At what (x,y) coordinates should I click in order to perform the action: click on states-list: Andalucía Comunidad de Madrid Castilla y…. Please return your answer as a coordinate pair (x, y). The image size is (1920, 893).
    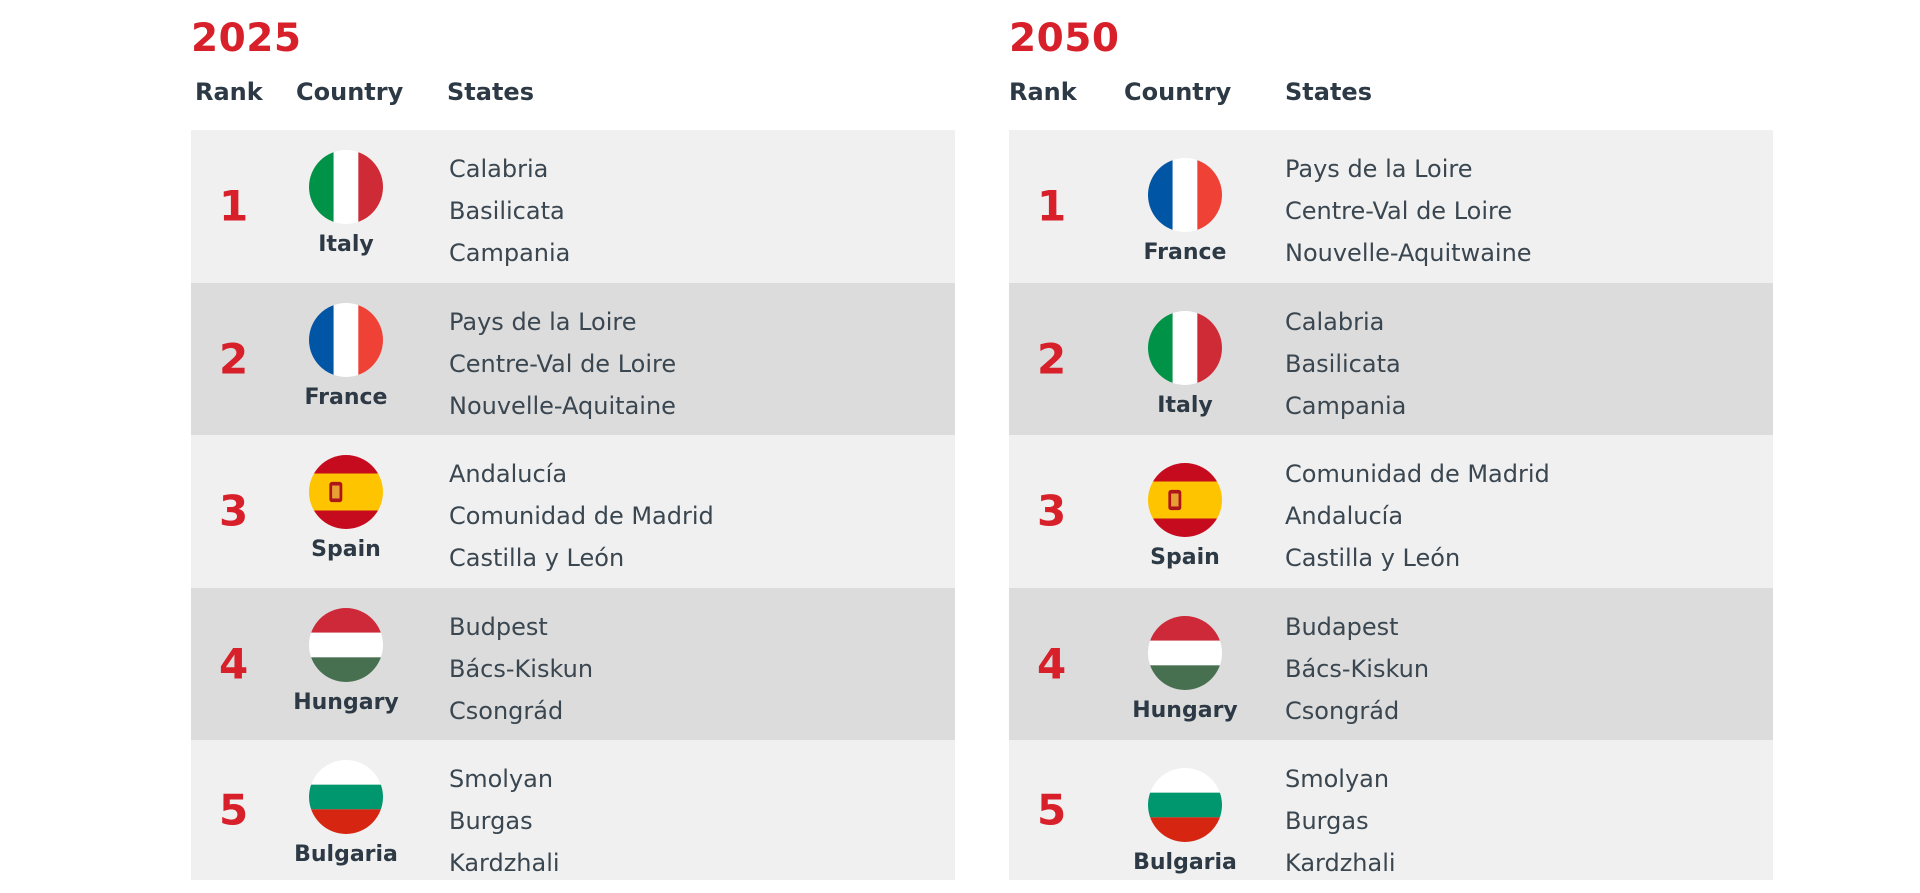
    Looking at the image, I should click on (581, 516).